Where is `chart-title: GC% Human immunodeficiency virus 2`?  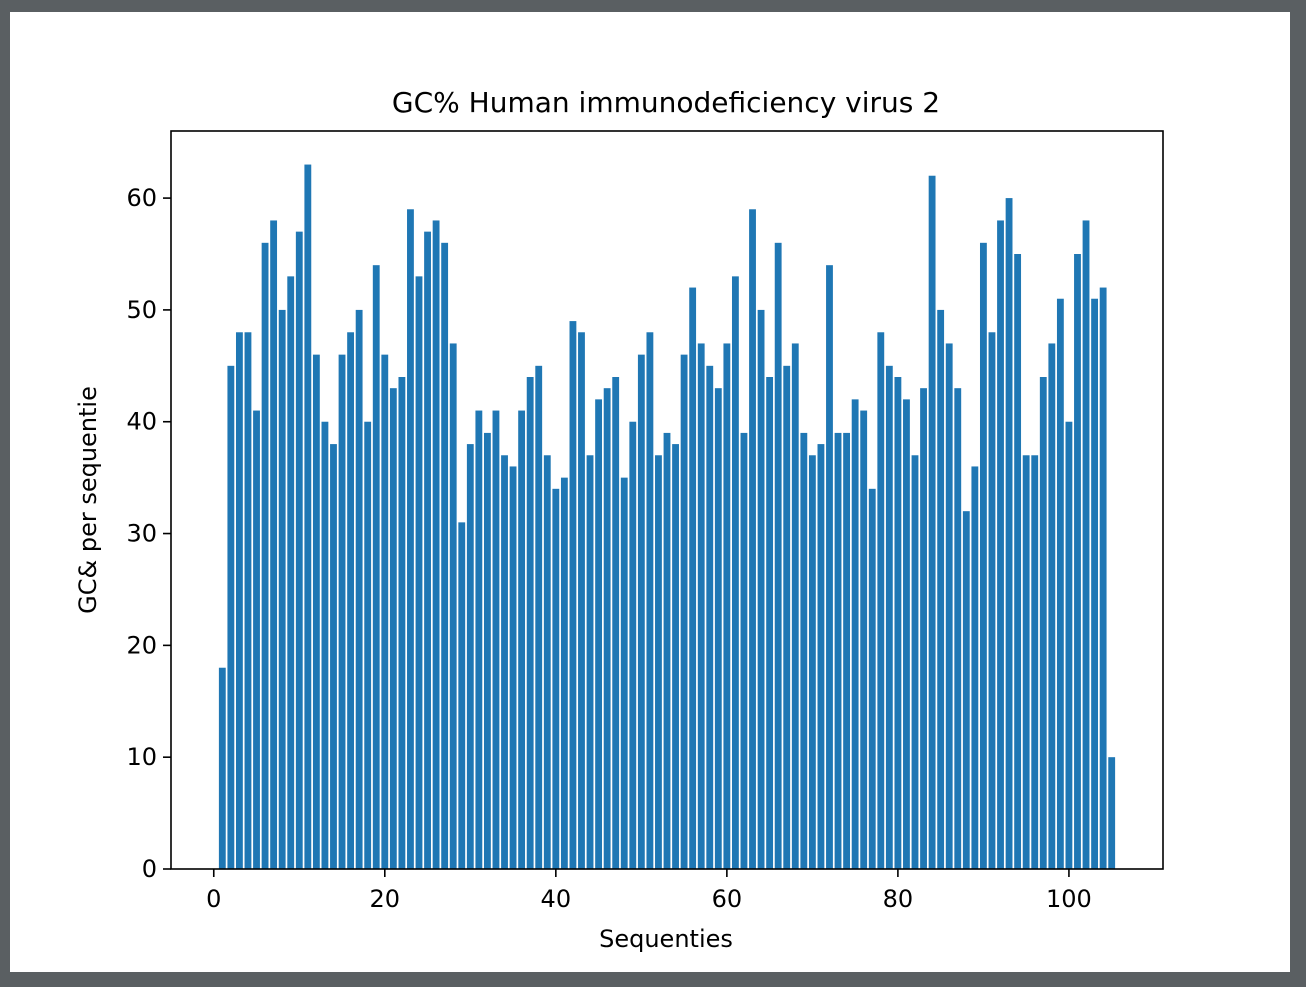
chart-title: GC% Human immunodeficiency virus 2 is located at coordinates (666, 102).